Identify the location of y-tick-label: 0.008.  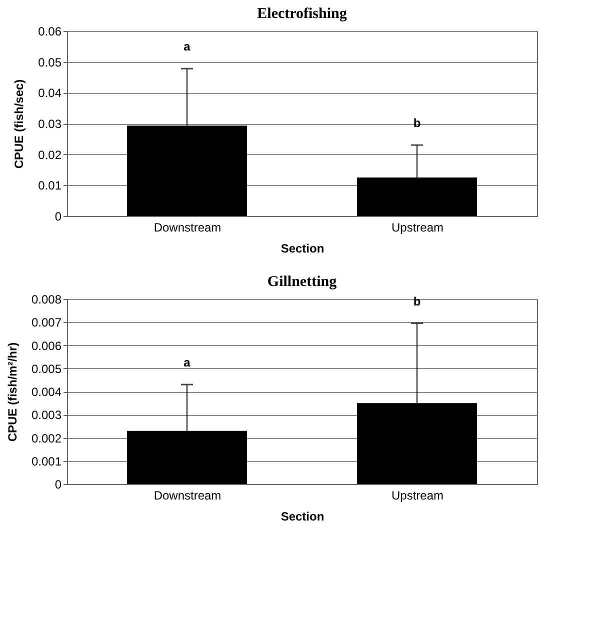
(46, 299).